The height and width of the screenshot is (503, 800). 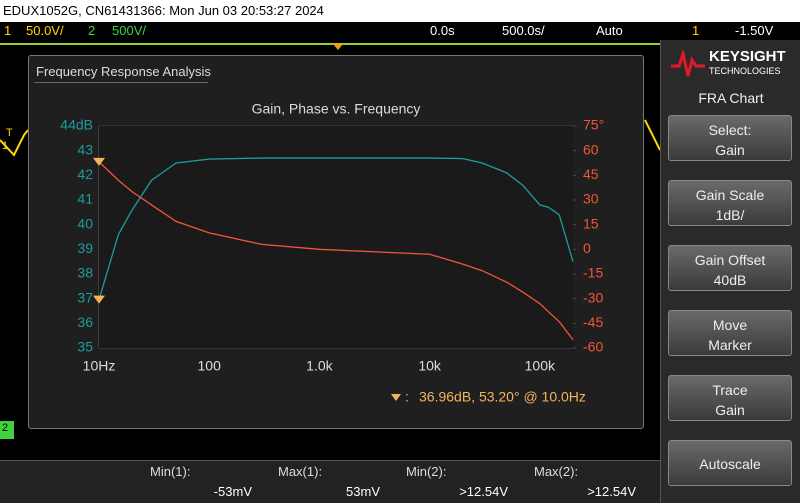 What do you see at coordinates (8, 30) in the screenshot?
I see `ch1-label: 1` at bounding box center [8, 30].